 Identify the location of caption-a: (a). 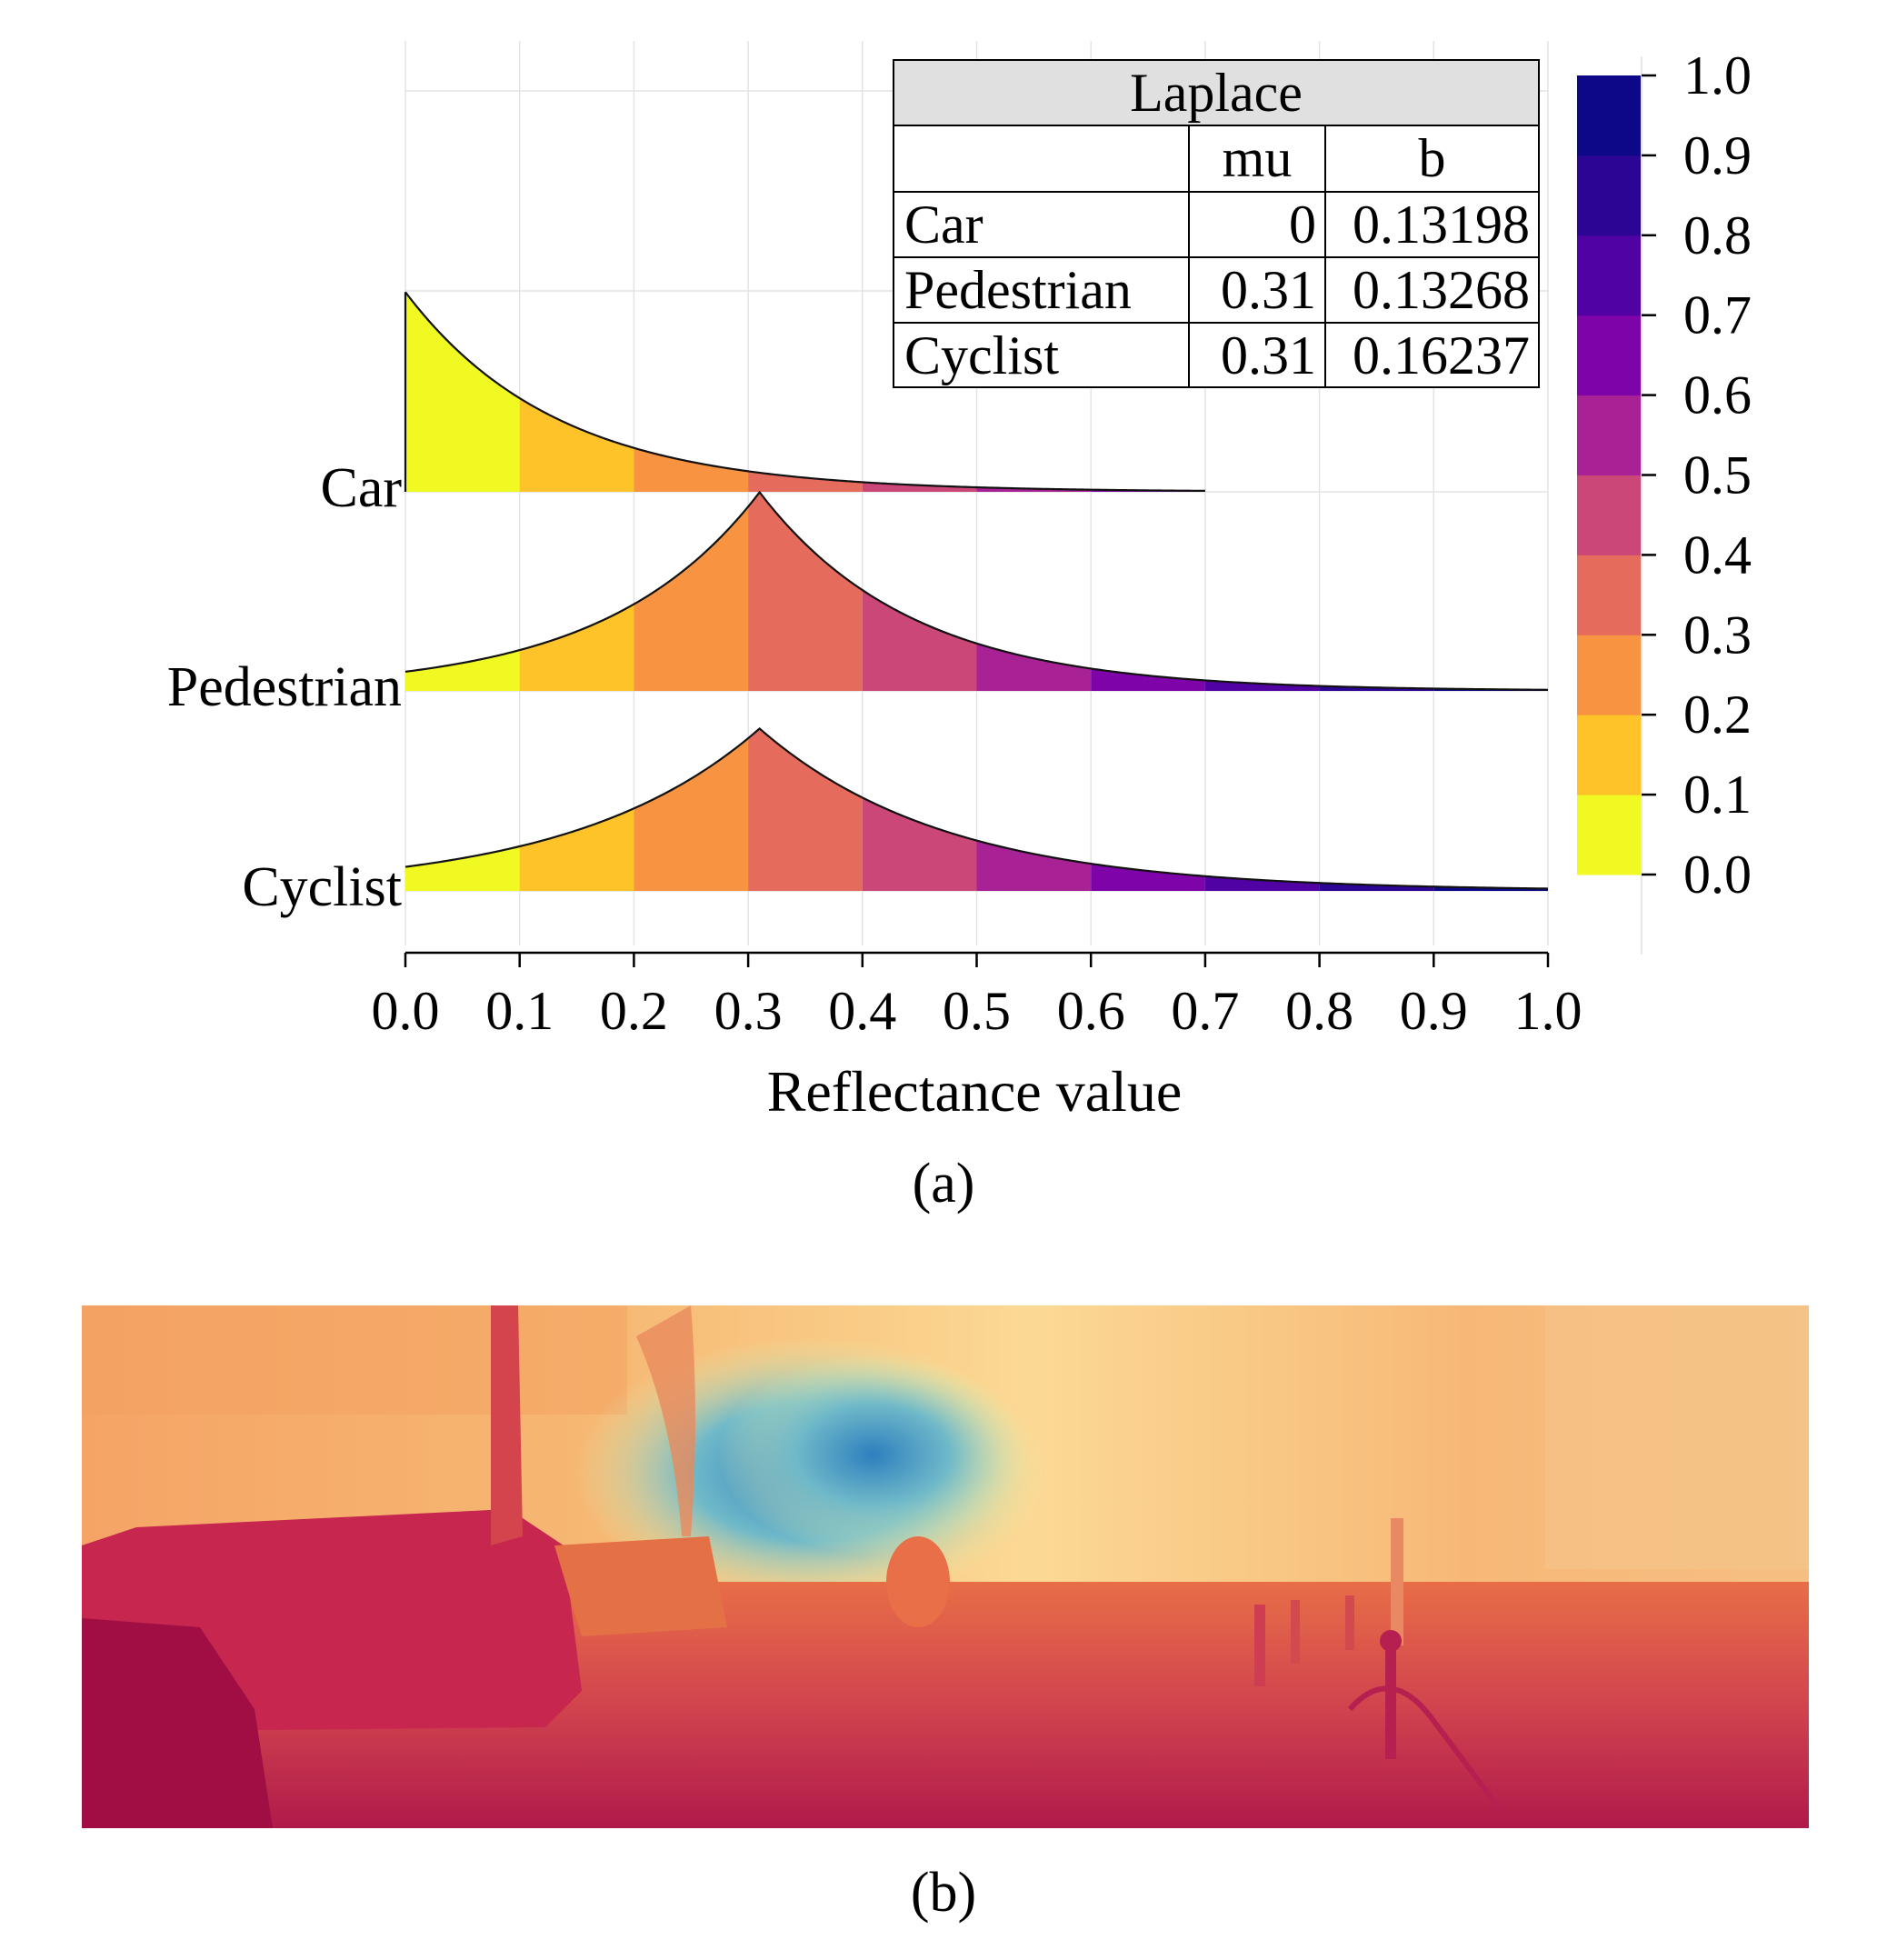
(944, 1184).